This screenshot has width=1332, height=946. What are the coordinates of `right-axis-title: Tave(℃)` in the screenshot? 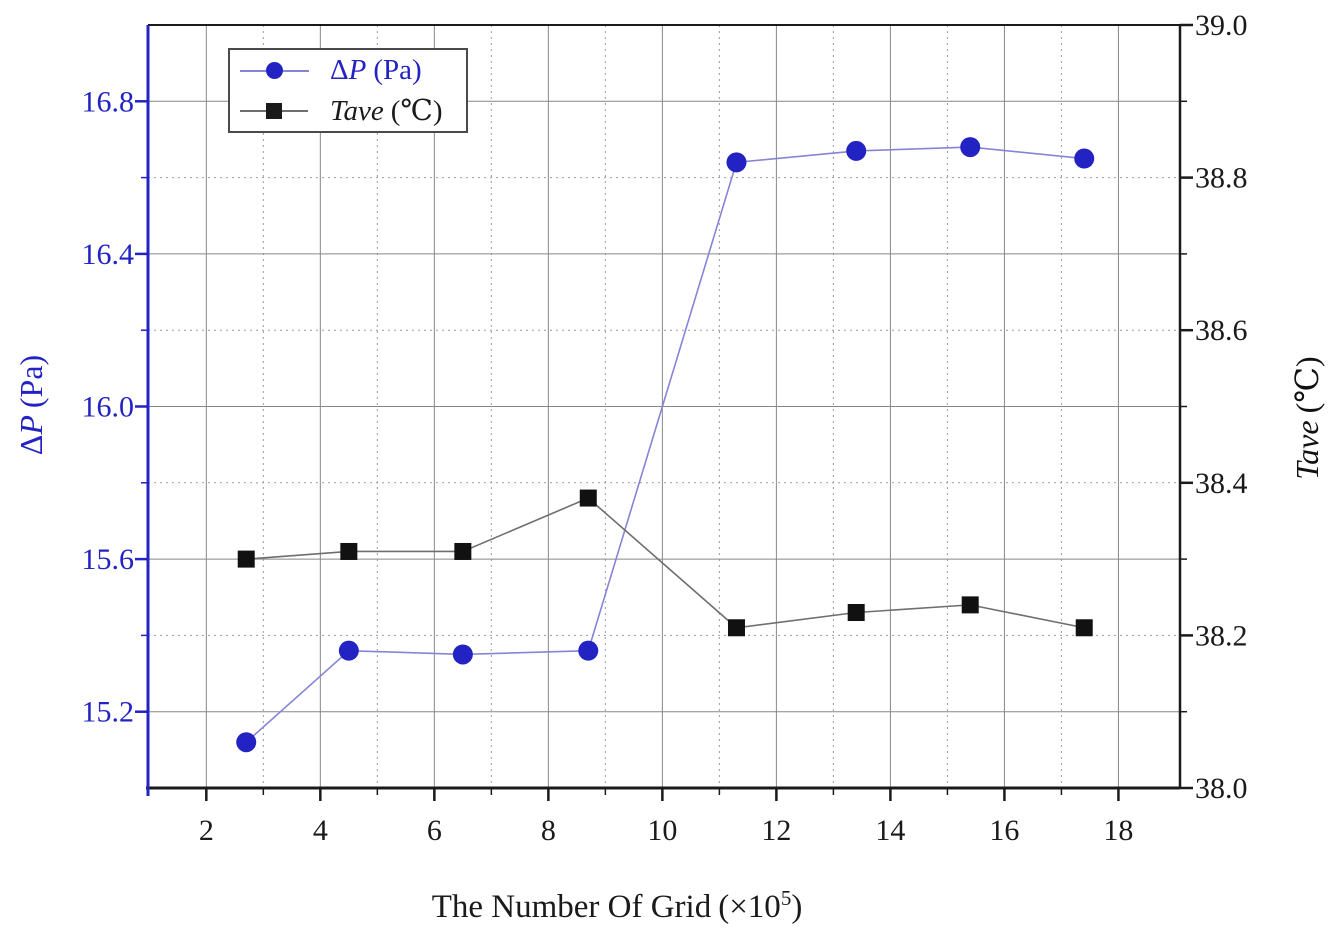 It's located at (1307, 418).